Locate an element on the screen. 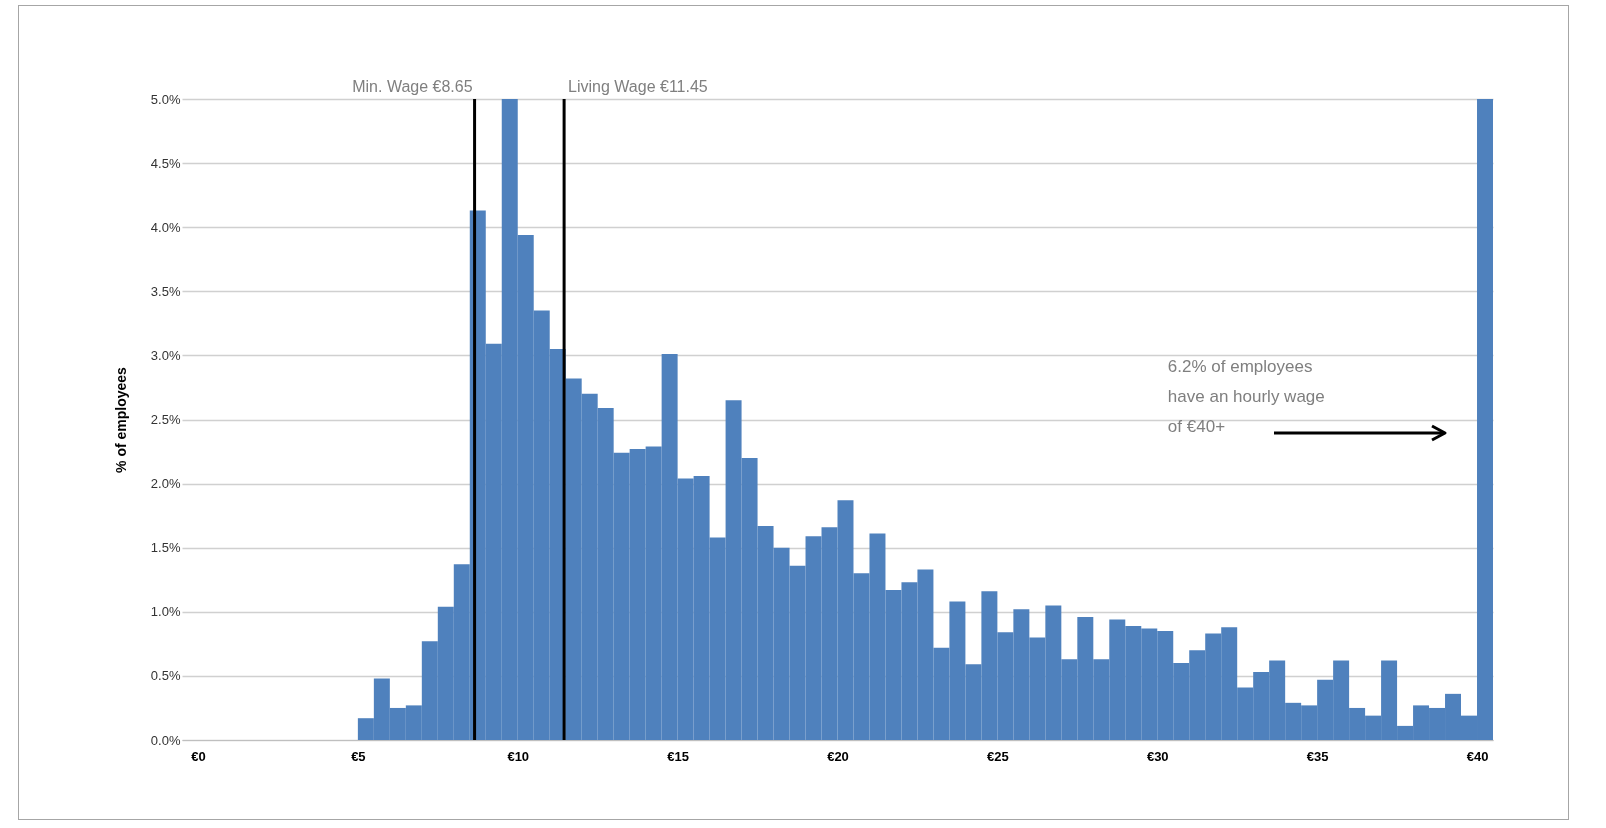  y-tick-label: 3.5% is located at coordinates (165, 291).